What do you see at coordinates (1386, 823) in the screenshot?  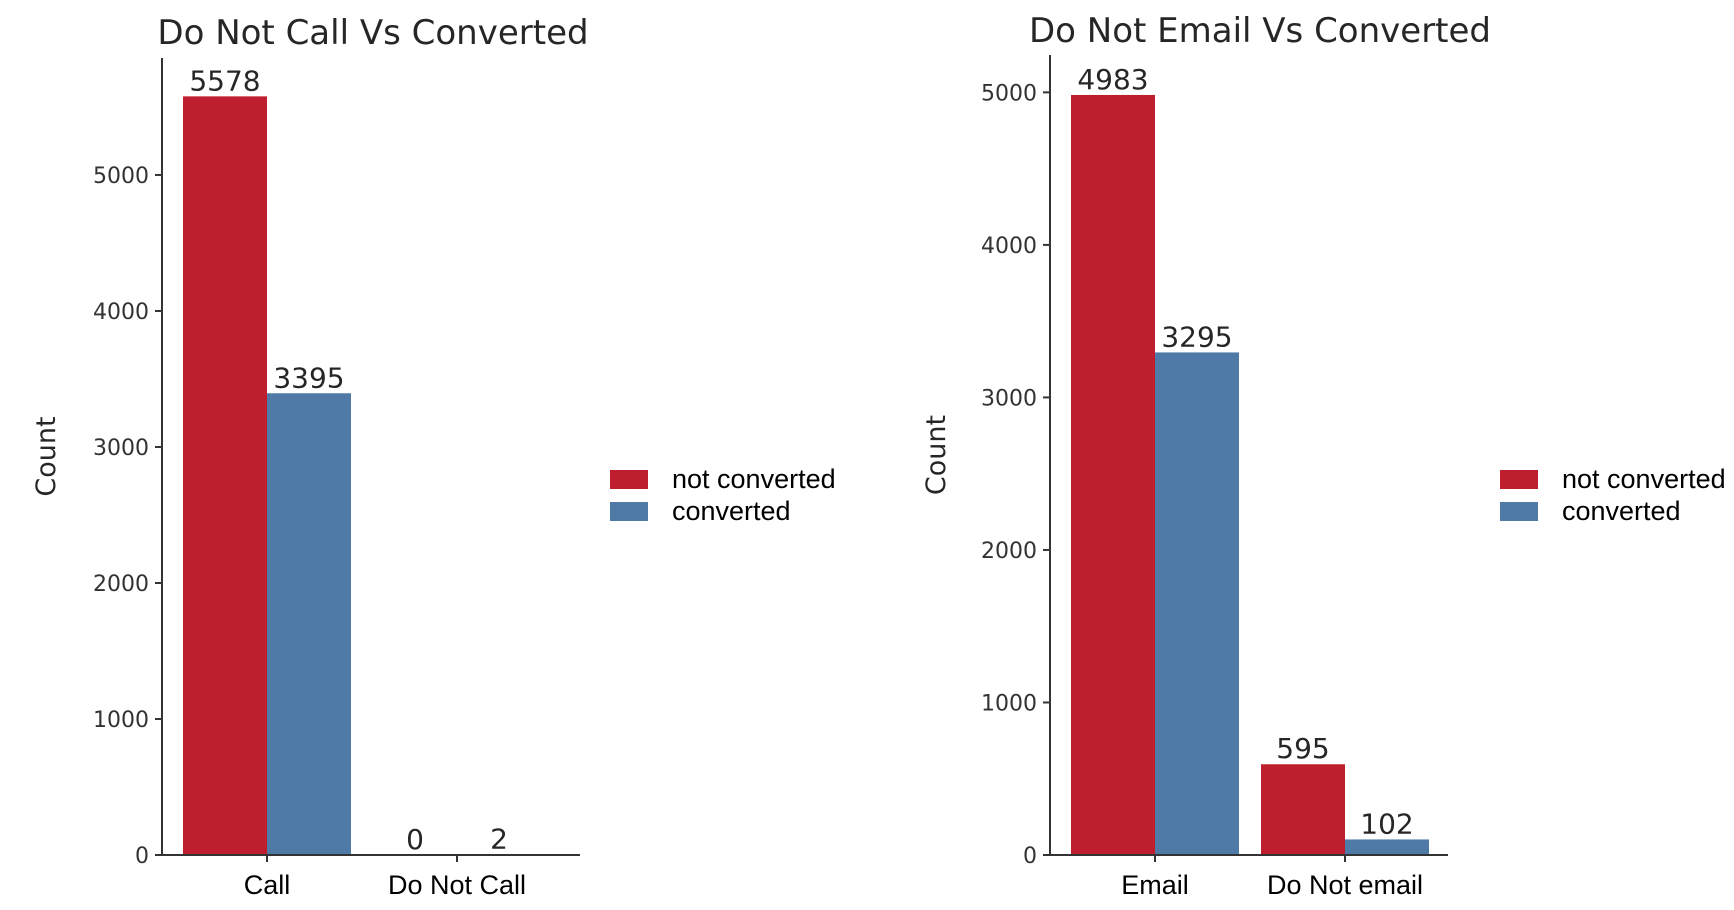 I see `data-label: 102` at bounding box center [1386, 823].